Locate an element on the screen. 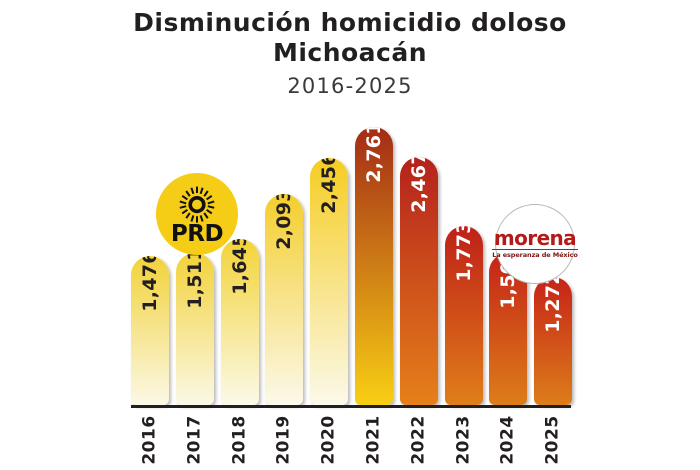 This screenshot has width=700, height=470. x-axis-tick-2019: 2019 is located at coordinates (284, 439).